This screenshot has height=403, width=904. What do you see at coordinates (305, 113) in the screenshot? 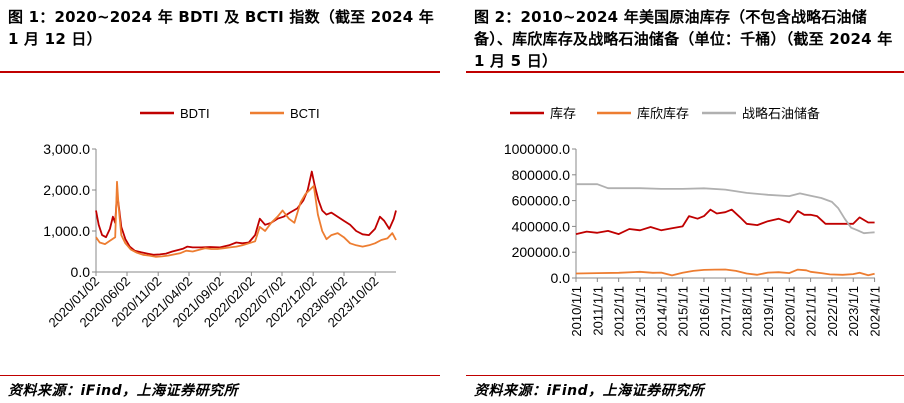
I see `legend-label: BCTI` at bounding box center [305, 113].